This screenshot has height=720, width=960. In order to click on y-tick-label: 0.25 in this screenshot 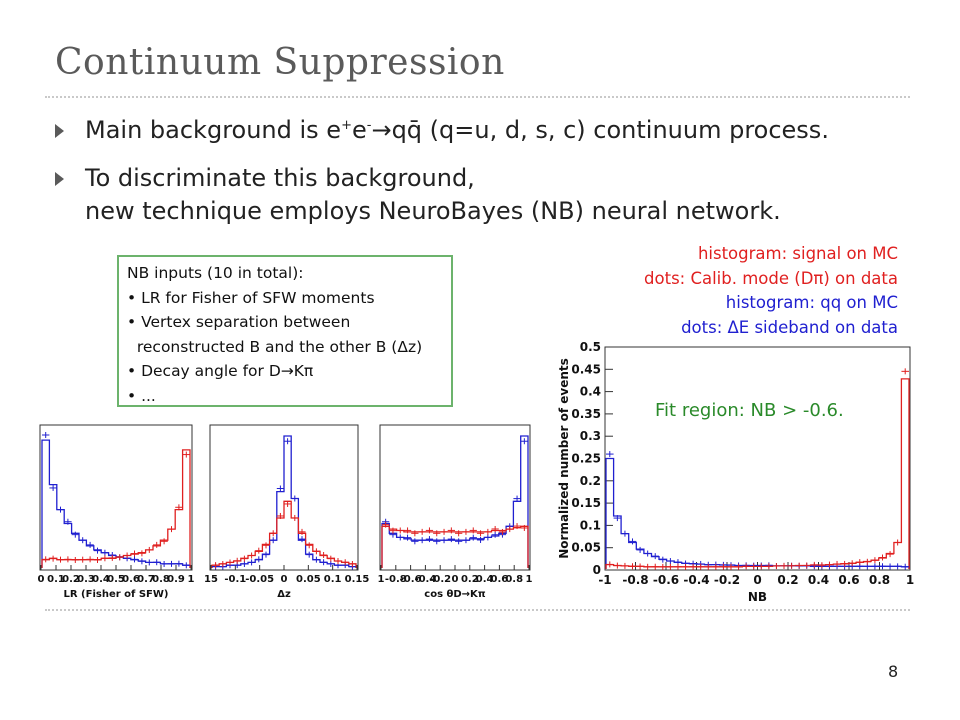, I will do `click(586, 459)`.